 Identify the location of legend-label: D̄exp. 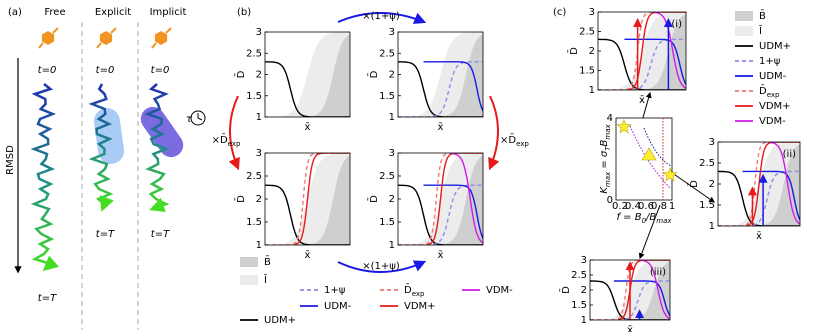
(414, 290).